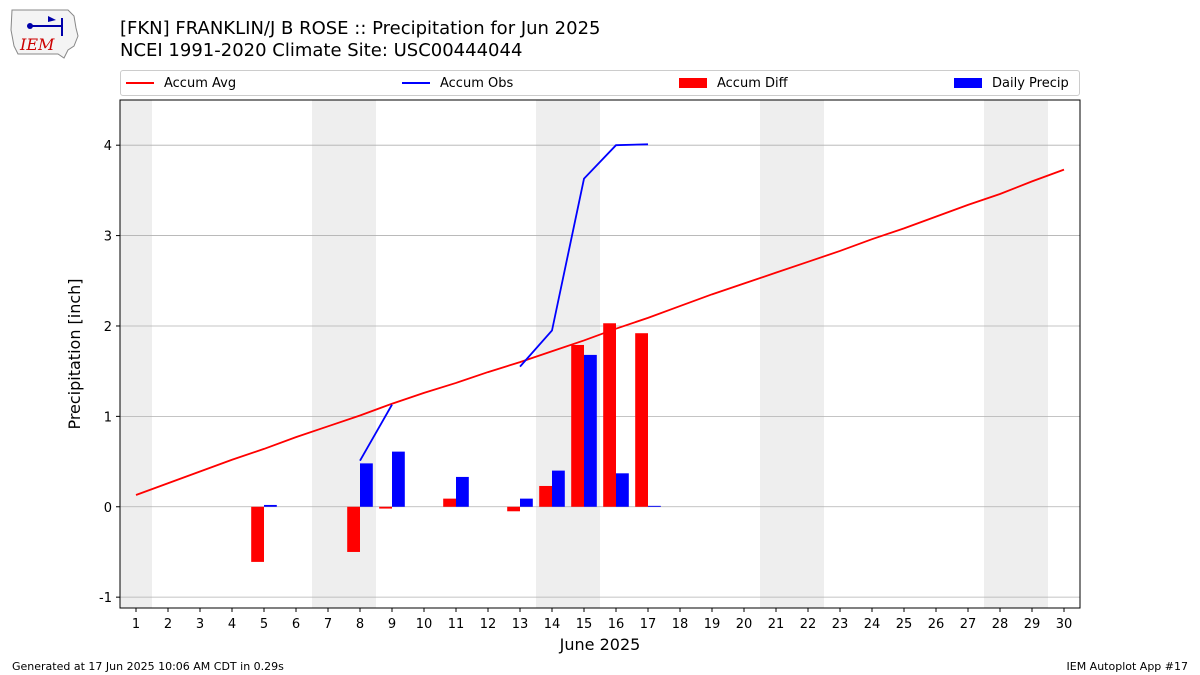  Describe the element at coordinates (936, 624) in the screenshot. I see `x-tick-label: 26` at that location.